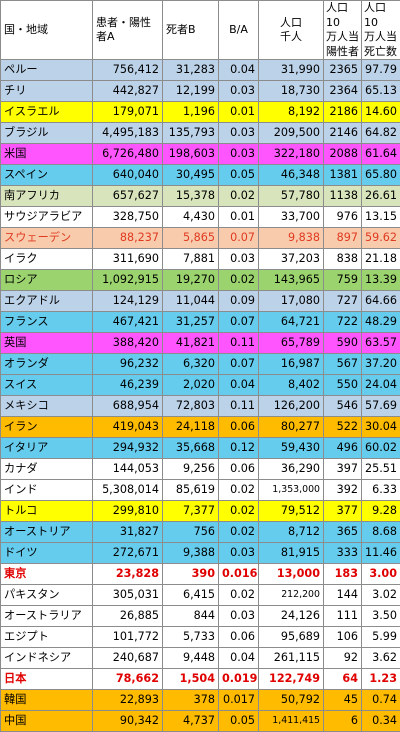  What do you see at coordinates (47, 700) in the screenshot?
I see `country-cell: 韓国` at bounding box center [47, 700].